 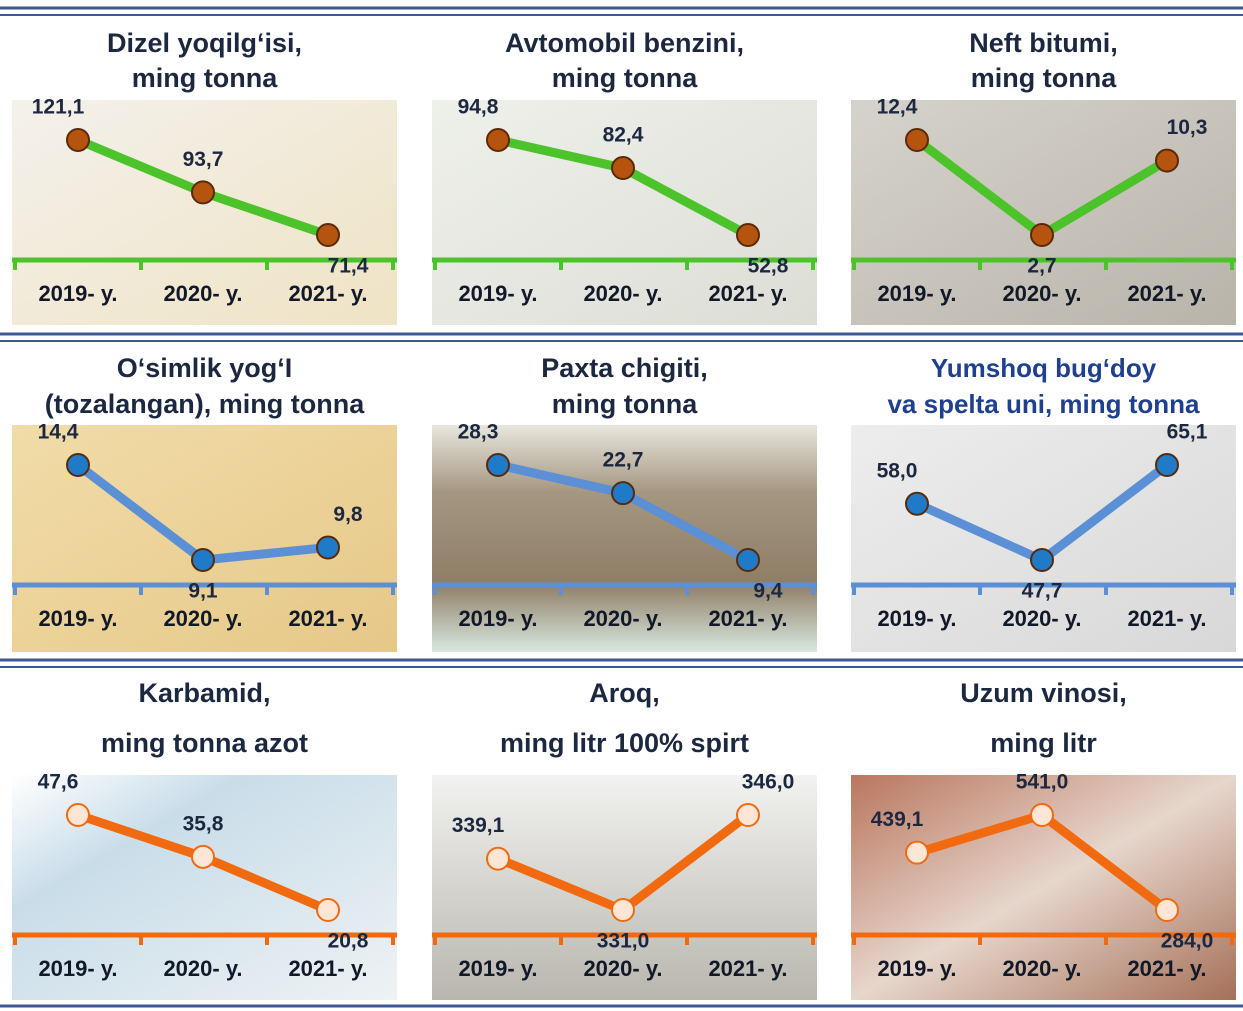 I want to click on value-label: 9,1, so click(x=203, y=591).